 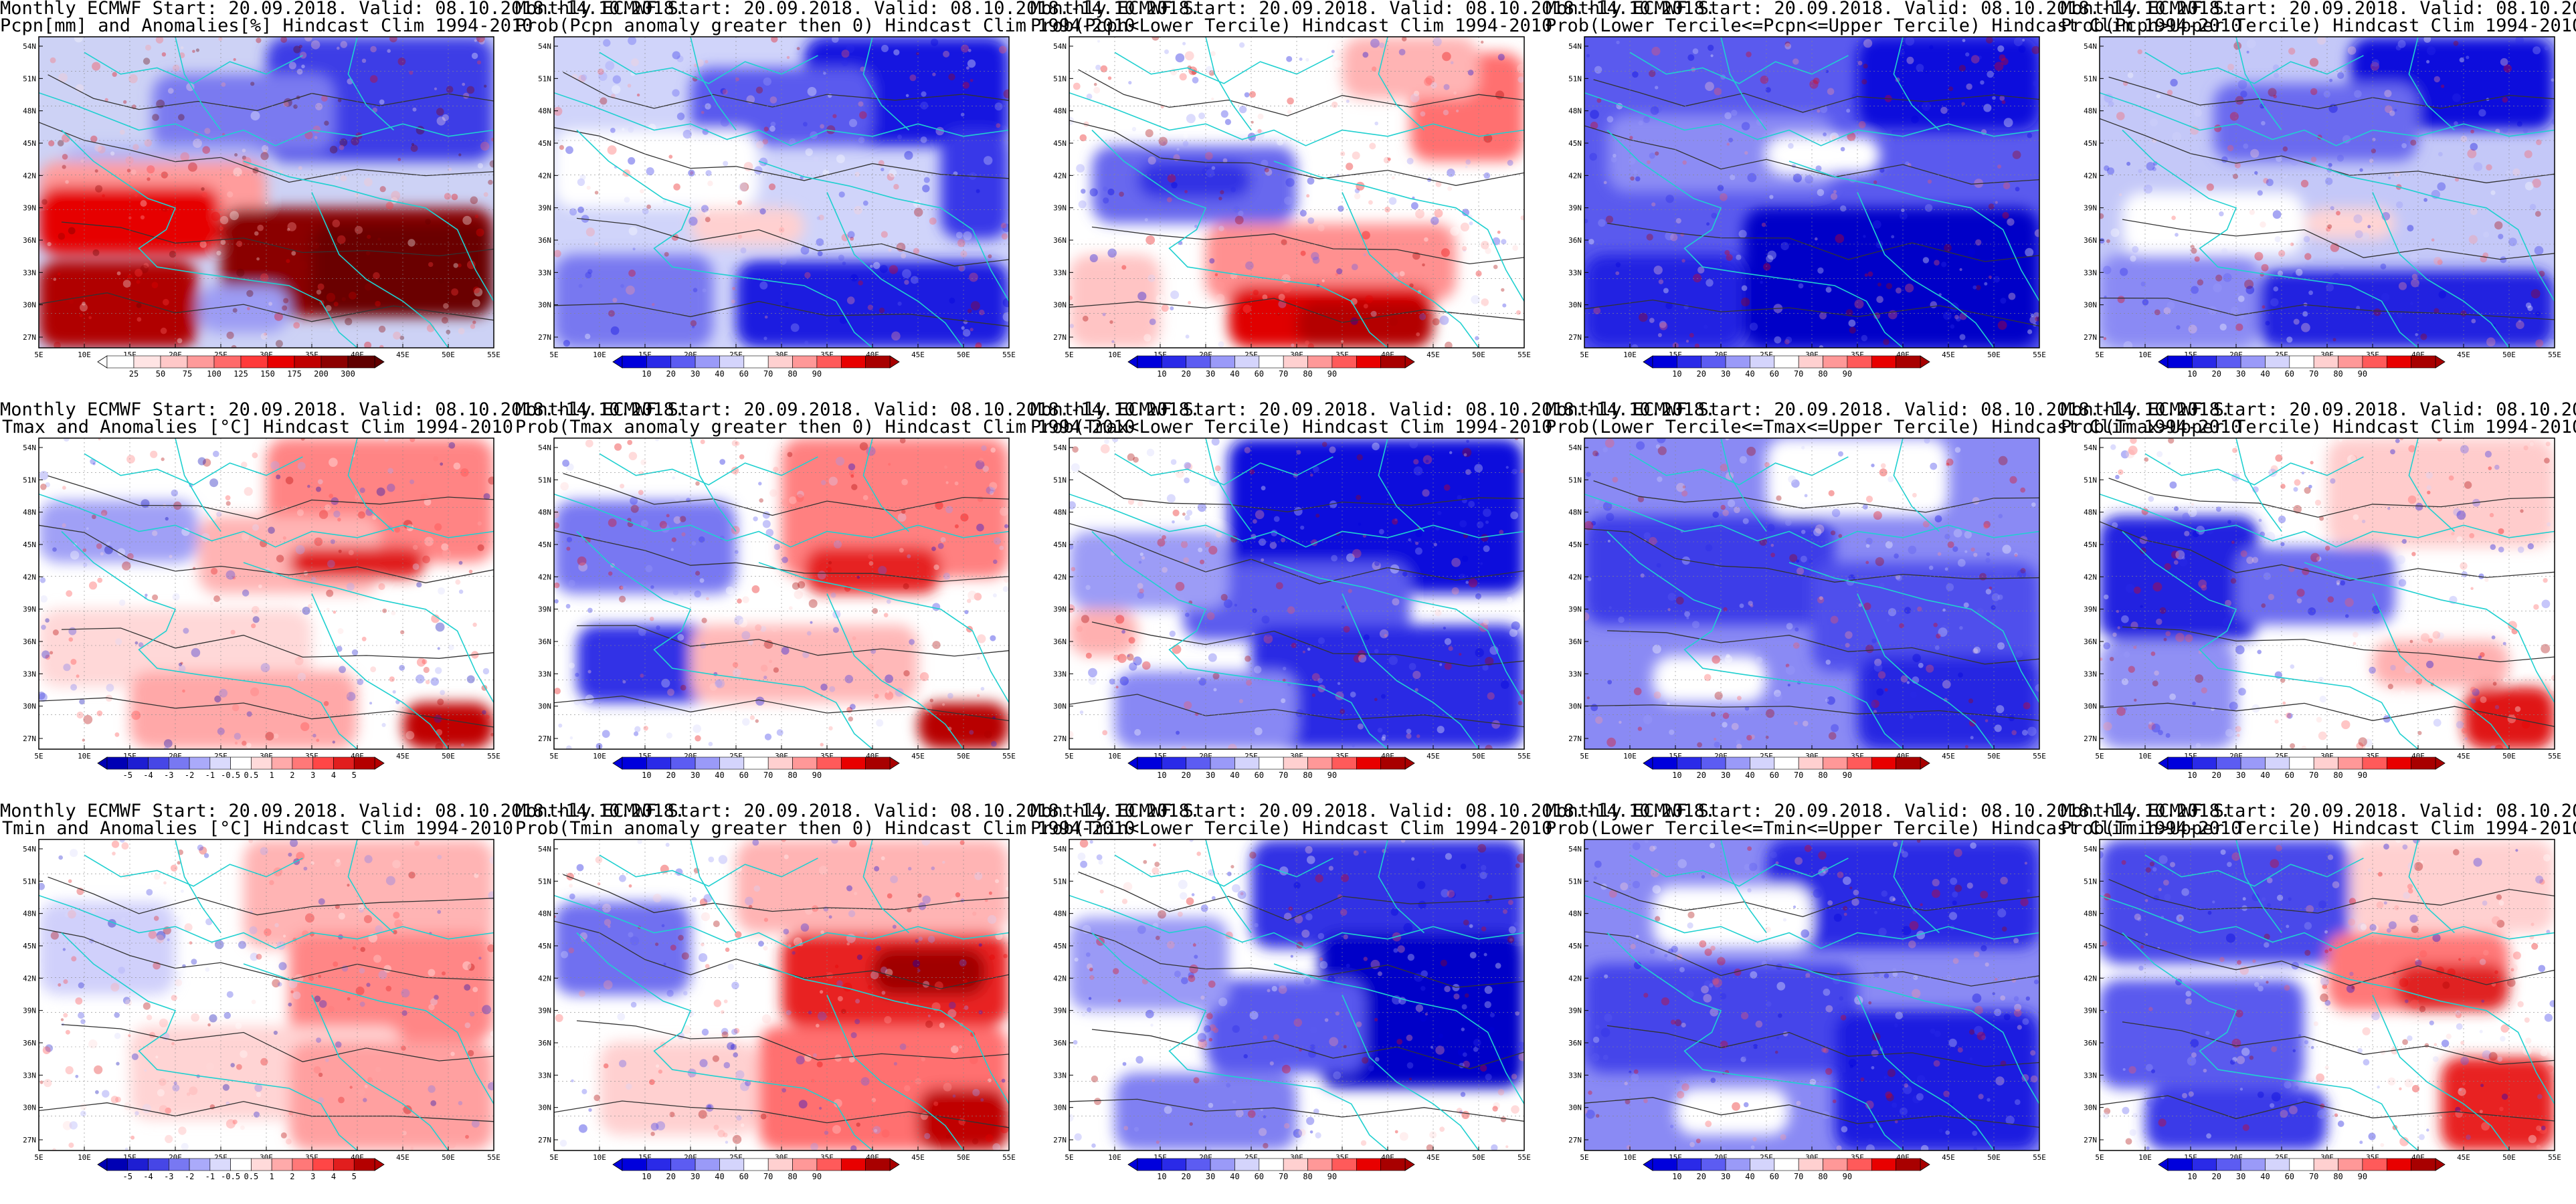 What do you see at coordinates (267, 374) in the screenshot?
I see `colorbar-tick-label: 150` at bounding box center [267, 374].